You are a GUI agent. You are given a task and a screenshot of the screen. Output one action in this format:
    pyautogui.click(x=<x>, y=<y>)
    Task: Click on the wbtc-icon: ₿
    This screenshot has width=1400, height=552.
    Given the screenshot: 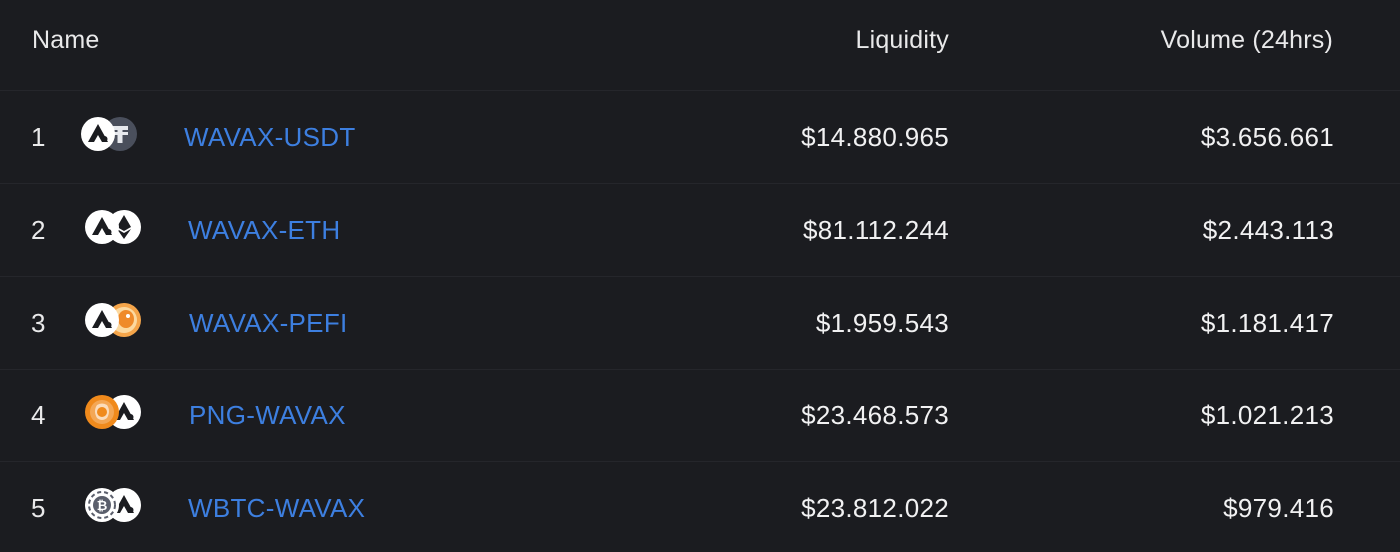 What is the action you would take?
    pyautogui.click(x=102, y=505)
    